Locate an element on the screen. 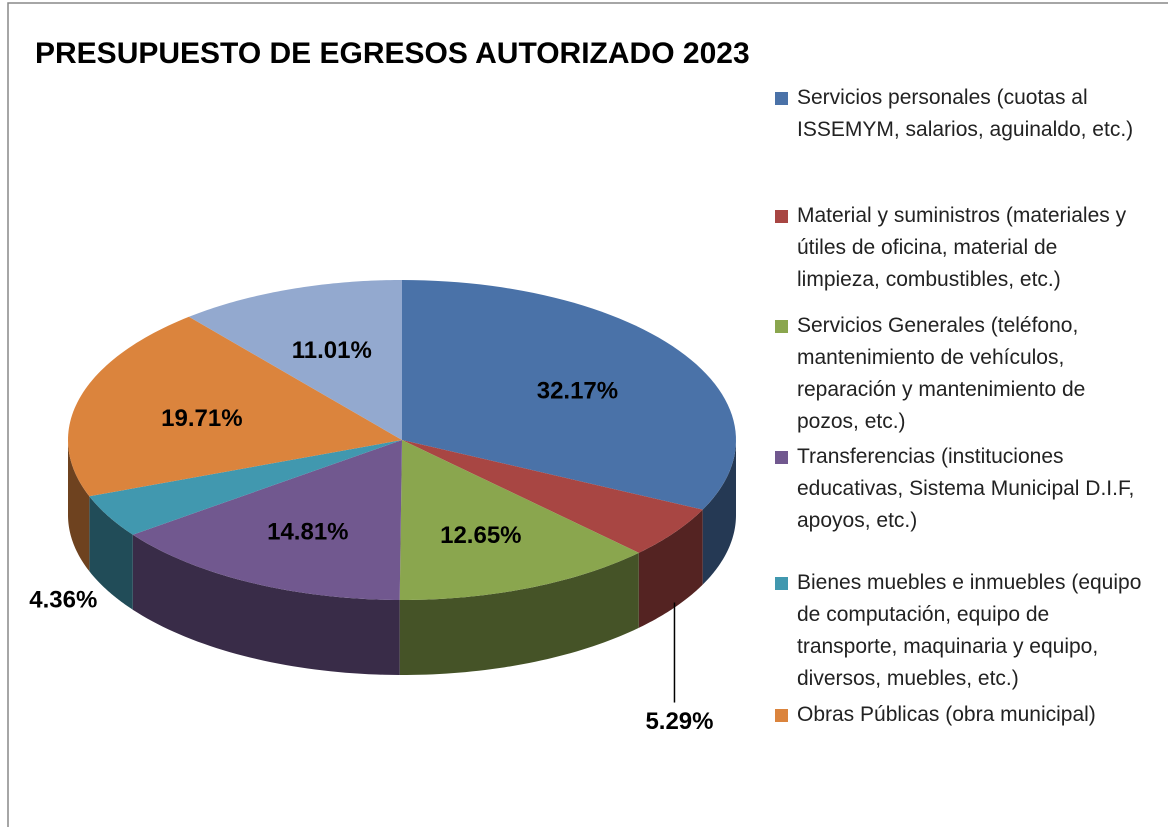  data-label: 12.65% is located at coordinates (480, 535).